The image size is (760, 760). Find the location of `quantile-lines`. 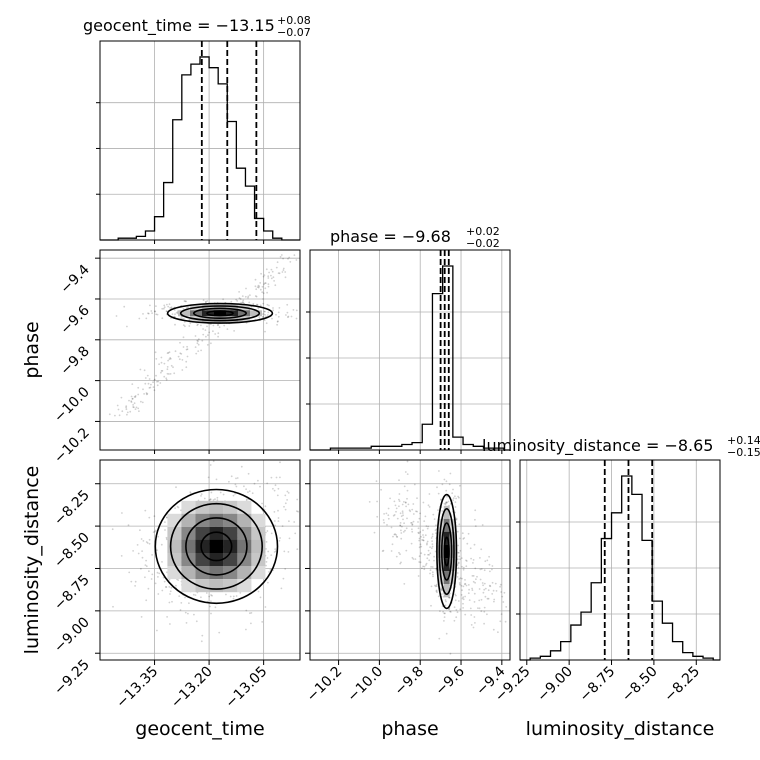

quantile-lines is located at coordinates (444, 350).